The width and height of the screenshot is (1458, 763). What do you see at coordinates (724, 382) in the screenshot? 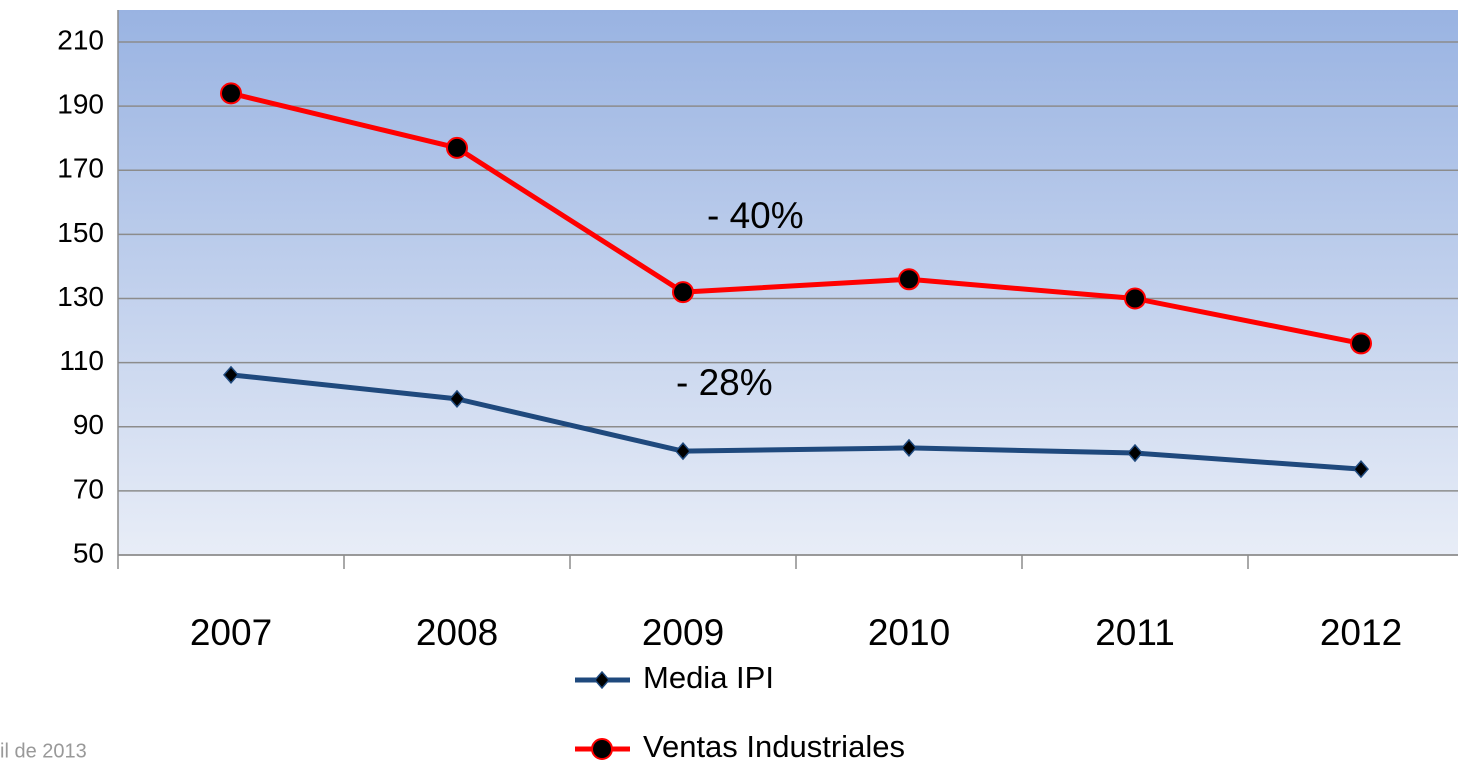
I see `annotation: - 28%` at bounding box center [724, 382].